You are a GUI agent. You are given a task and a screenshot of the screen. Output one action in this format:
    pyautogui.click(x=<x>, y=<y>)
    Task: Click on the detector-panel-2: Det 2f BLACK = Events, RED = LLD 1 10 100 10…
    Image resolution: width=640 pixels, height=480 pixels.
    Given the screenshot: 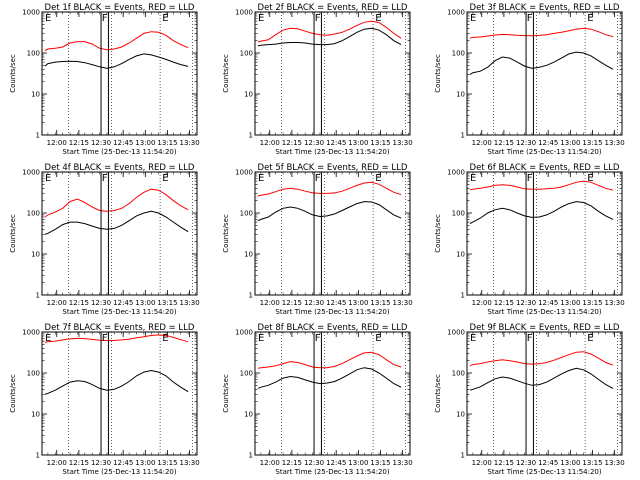 What is the action you would take?
    pyautogui.click(x=317, y=79)
    